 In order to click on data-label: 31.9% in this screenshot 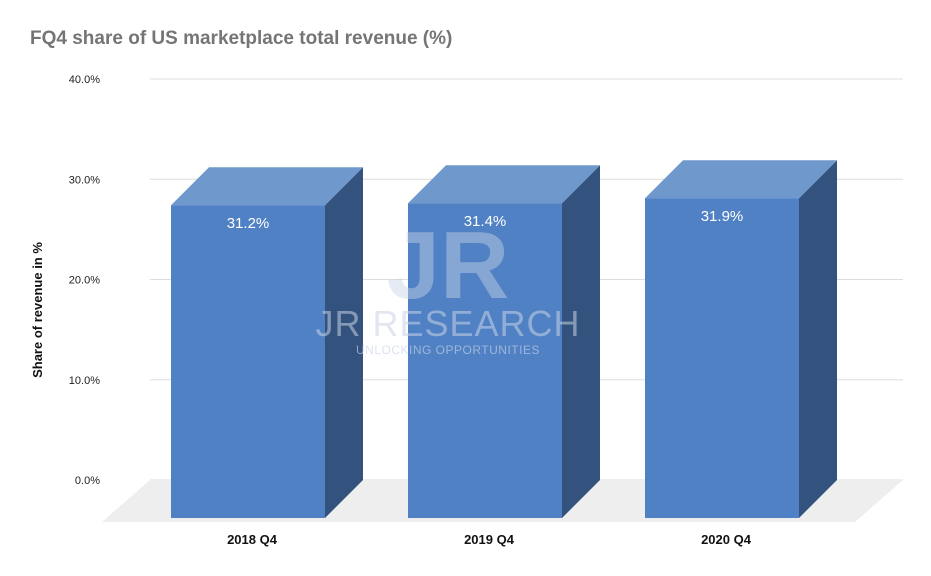, I will do `click(722, 216)`.